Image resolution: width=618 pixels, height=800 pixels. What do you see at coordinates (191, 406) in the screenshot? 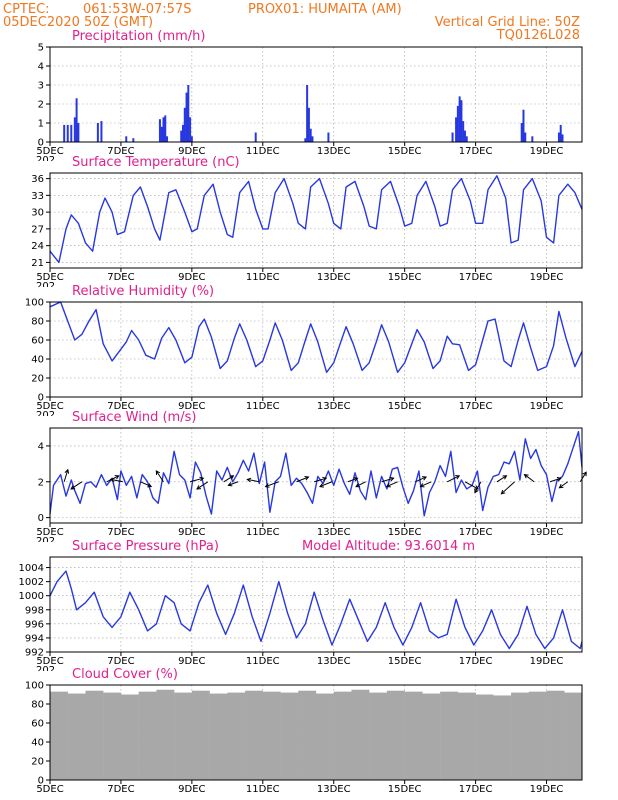
I see `x-tick-label: 9DEC` at bounding box center [191, 406].